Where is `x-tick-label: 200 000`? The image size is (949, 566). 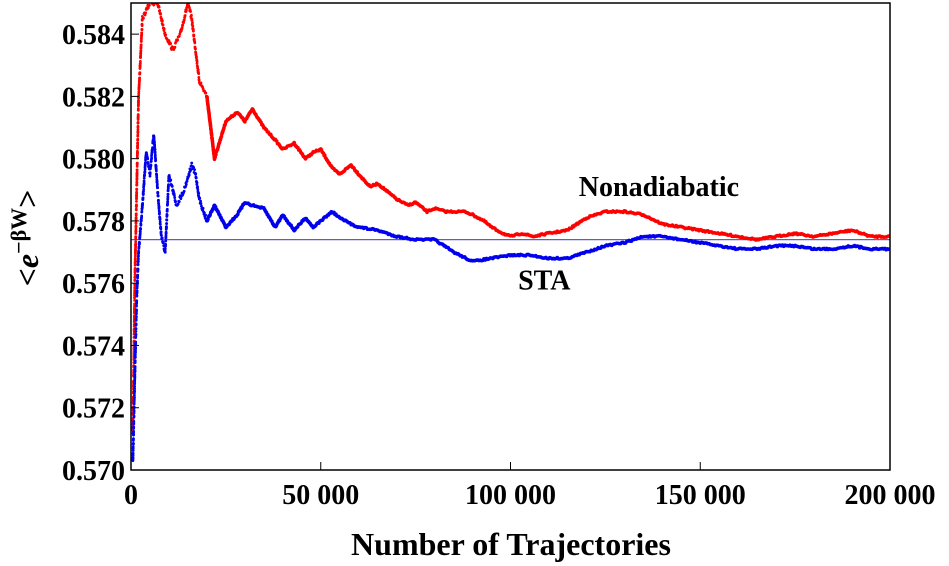
x-tick-label: 200 000 is located at coordinates (890, 495).